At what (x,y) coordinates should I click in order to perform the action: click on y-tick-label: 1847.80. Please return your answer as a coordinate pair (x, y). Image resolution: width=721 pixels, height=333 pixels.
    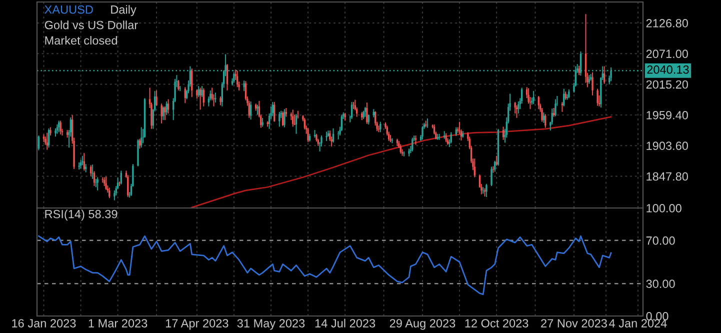
    Looking at the image, I should click on (667, 176).